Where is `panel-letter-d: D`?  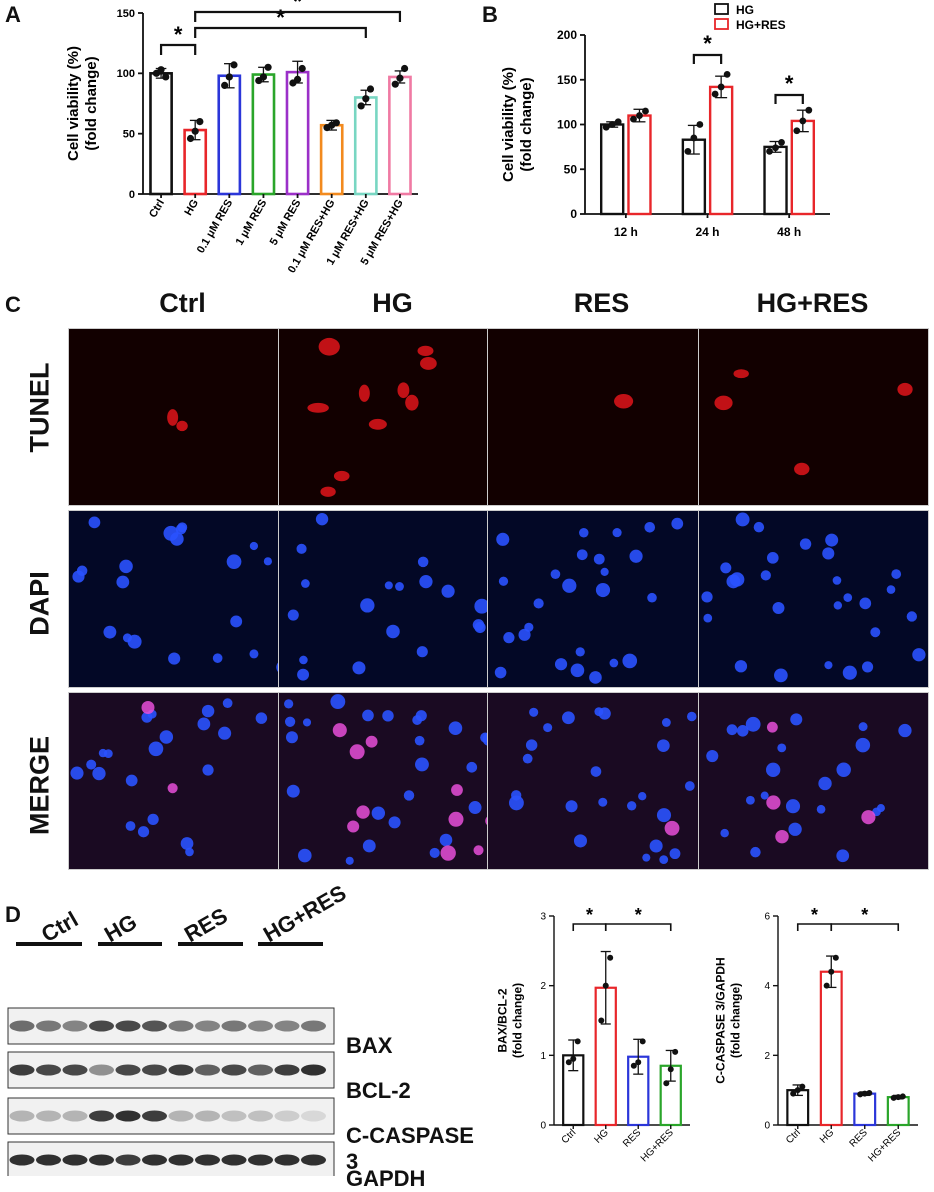
panel-letter-d: D is located at coordinates (13, 914).